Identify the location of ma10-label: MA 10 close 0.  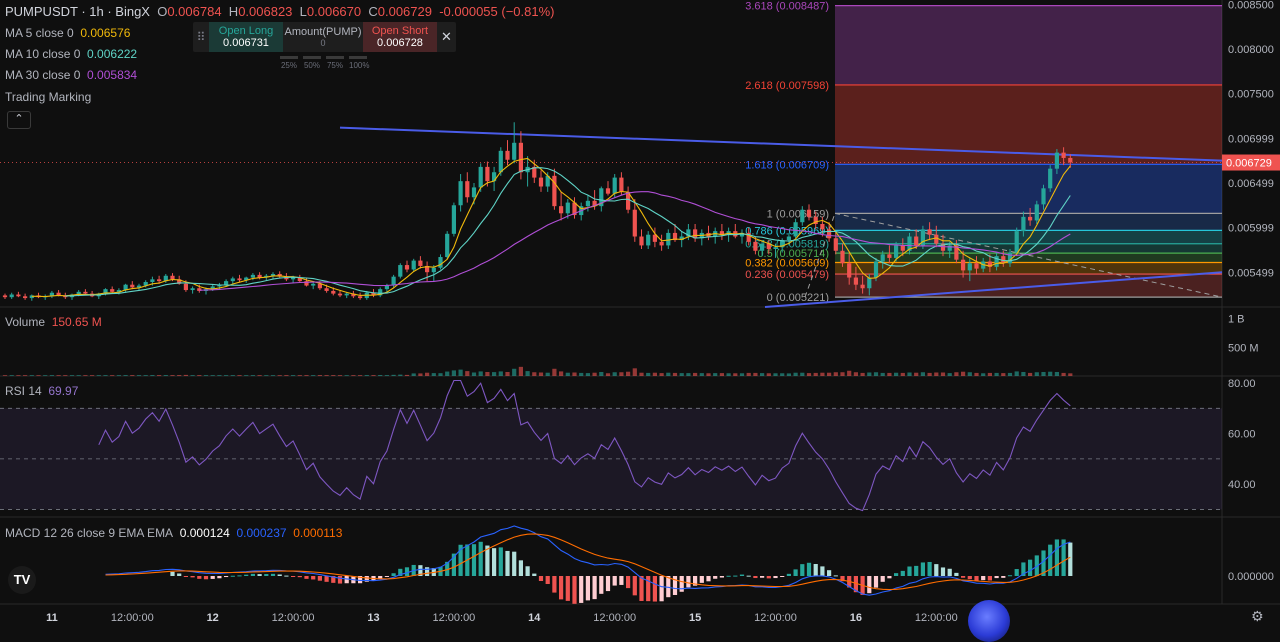
(43, 54).